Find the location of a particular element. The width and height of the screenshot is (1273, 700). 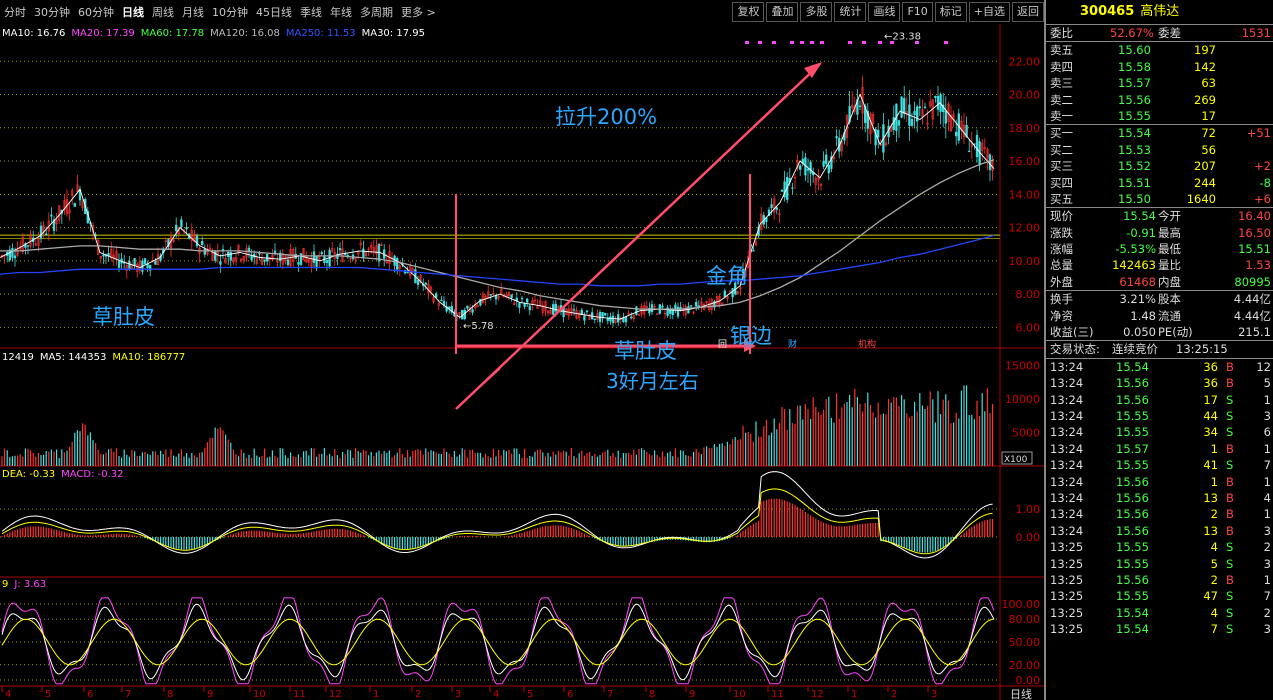

period-tab-3: 日线 is located at coordinates (133, 12).